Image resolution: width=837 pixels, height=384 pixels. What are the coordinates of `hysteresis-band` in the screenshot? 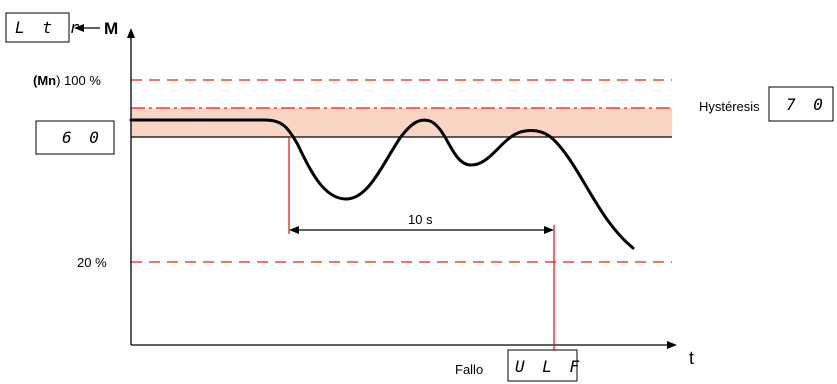 It's located at (401, 122).